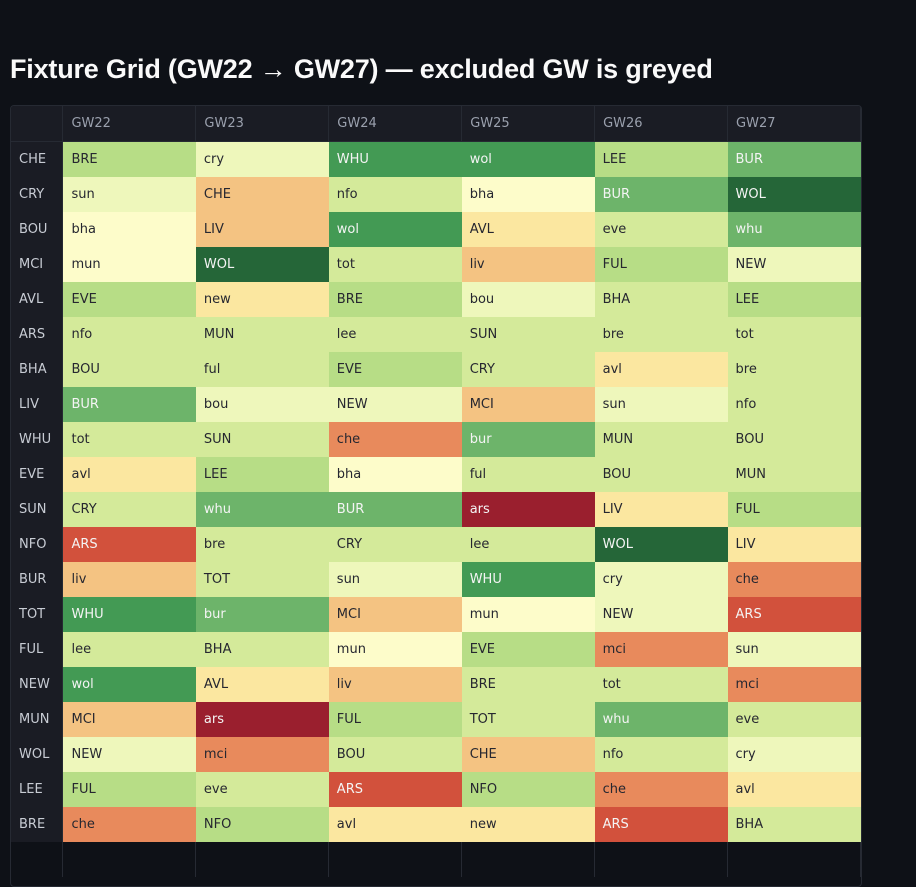 Image resolution: width=916 pixels, height=887 pixels. I want to click on fixture-cell: LEE, so click(794, 299).